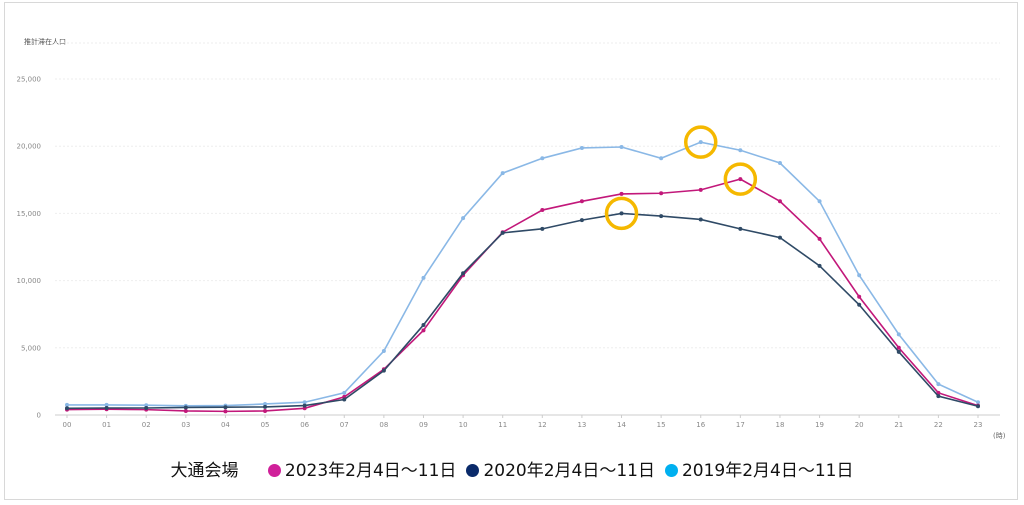 The width and height of the screenshot is (1024, 505). Describe the element at coordinates (463, 425) in the screenshot. I see `x-tick-label: 10` at that location.